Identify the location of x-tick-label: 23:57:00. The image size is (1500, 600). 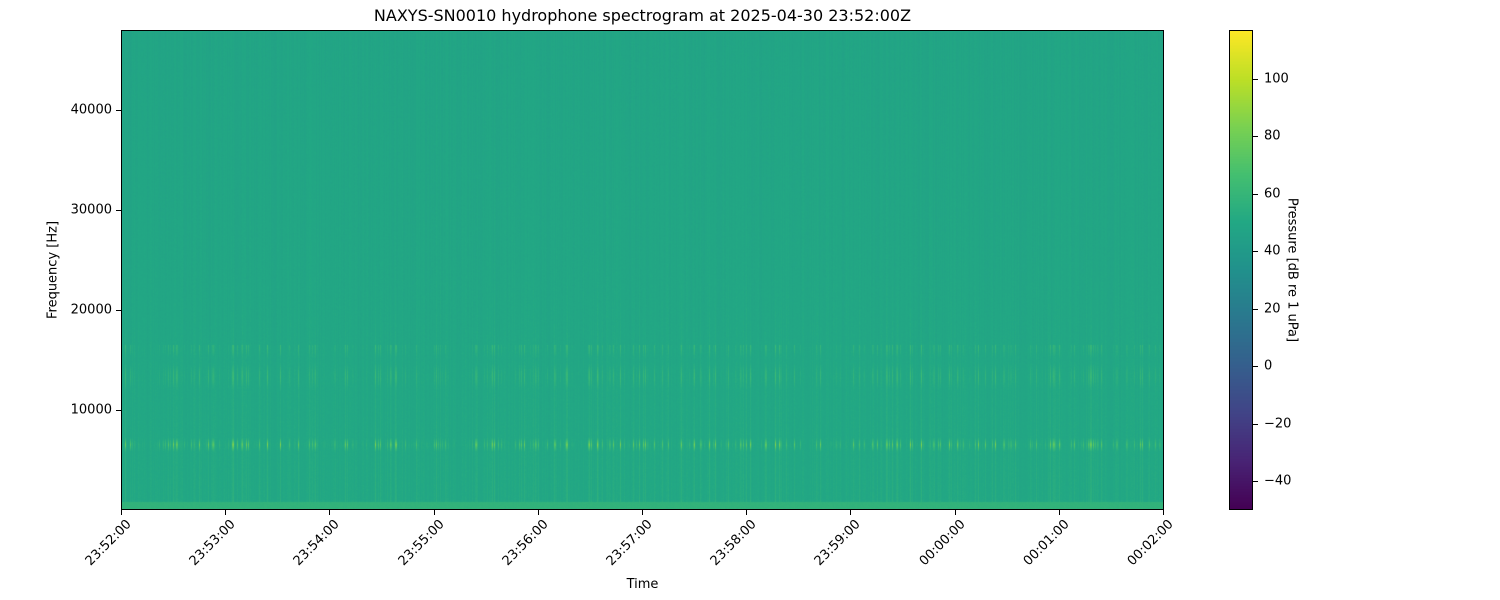
(629, 543).